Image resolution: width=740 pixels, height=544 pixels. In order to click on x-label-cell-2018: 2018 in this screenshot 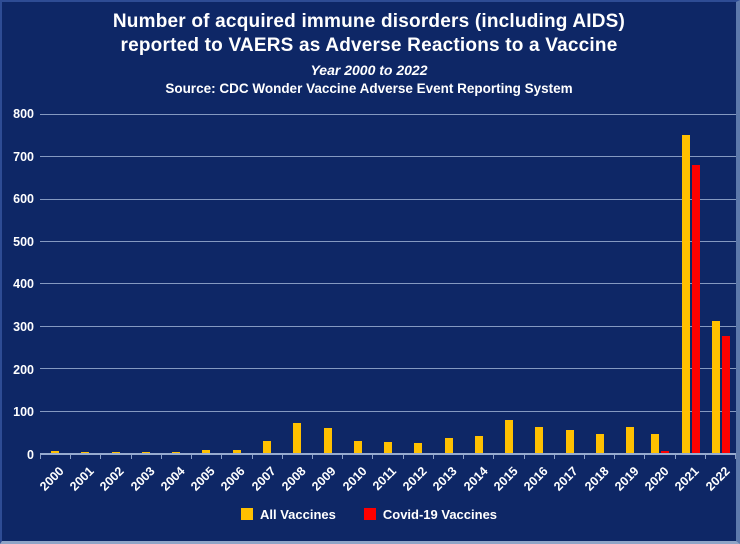, I will do `click(598, 481)`.